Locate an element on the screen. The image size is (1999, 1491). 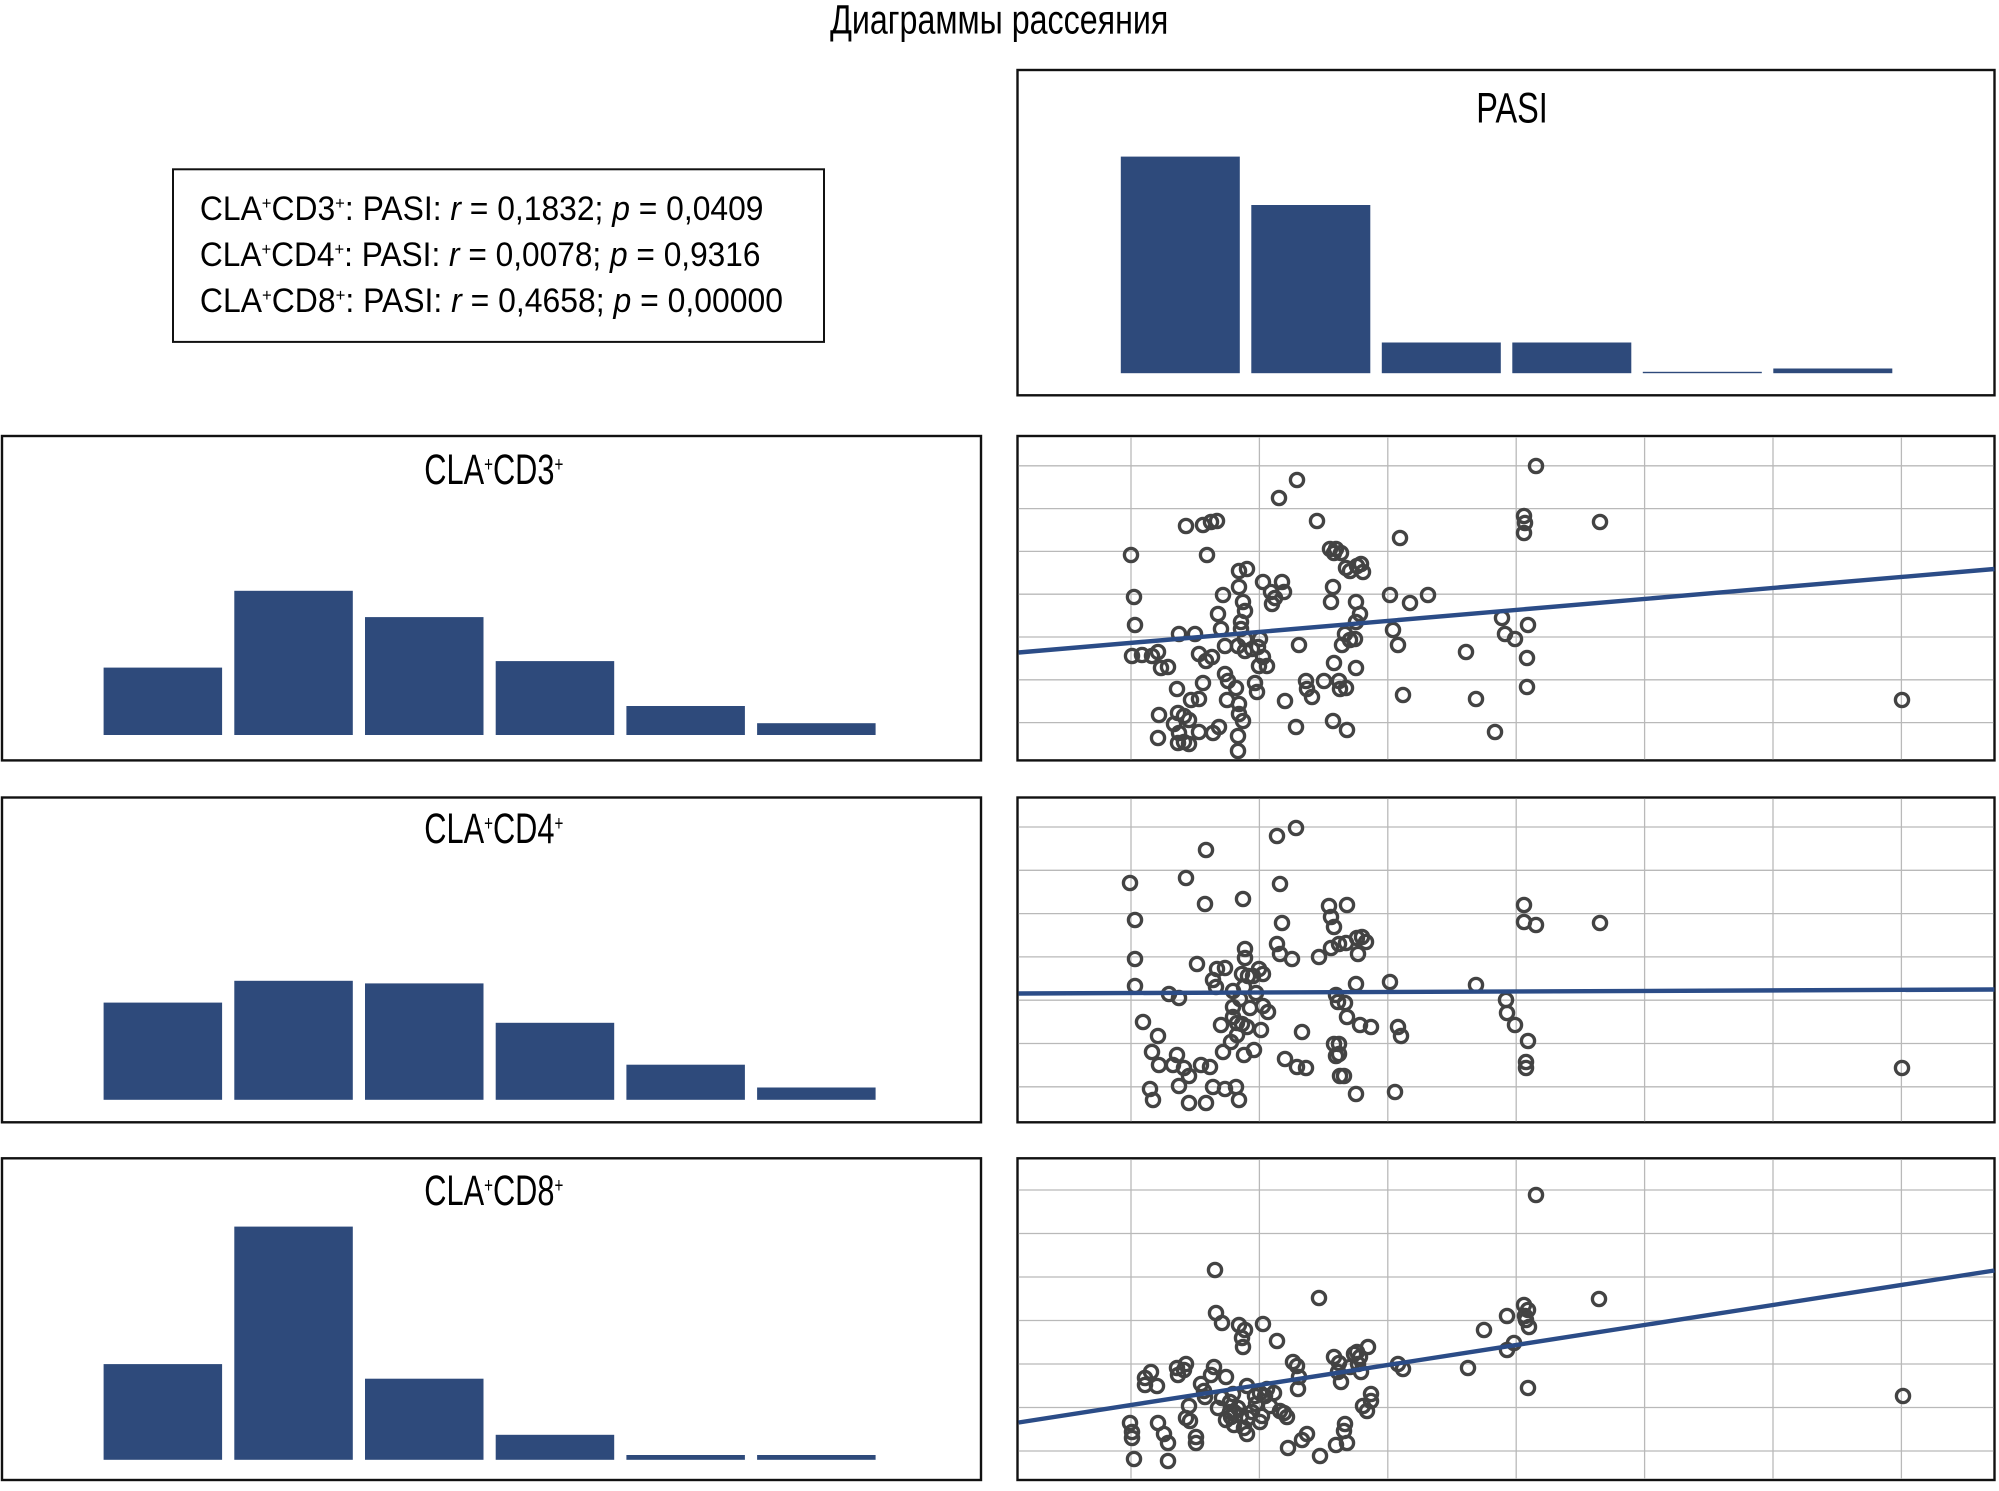
svg-text:CLA+CD4+: PASI: r = 0,0078; p: CLA+CD4+: PASI: r = 0,0078; p = 0,9316 is located at coordinates (480, 255).